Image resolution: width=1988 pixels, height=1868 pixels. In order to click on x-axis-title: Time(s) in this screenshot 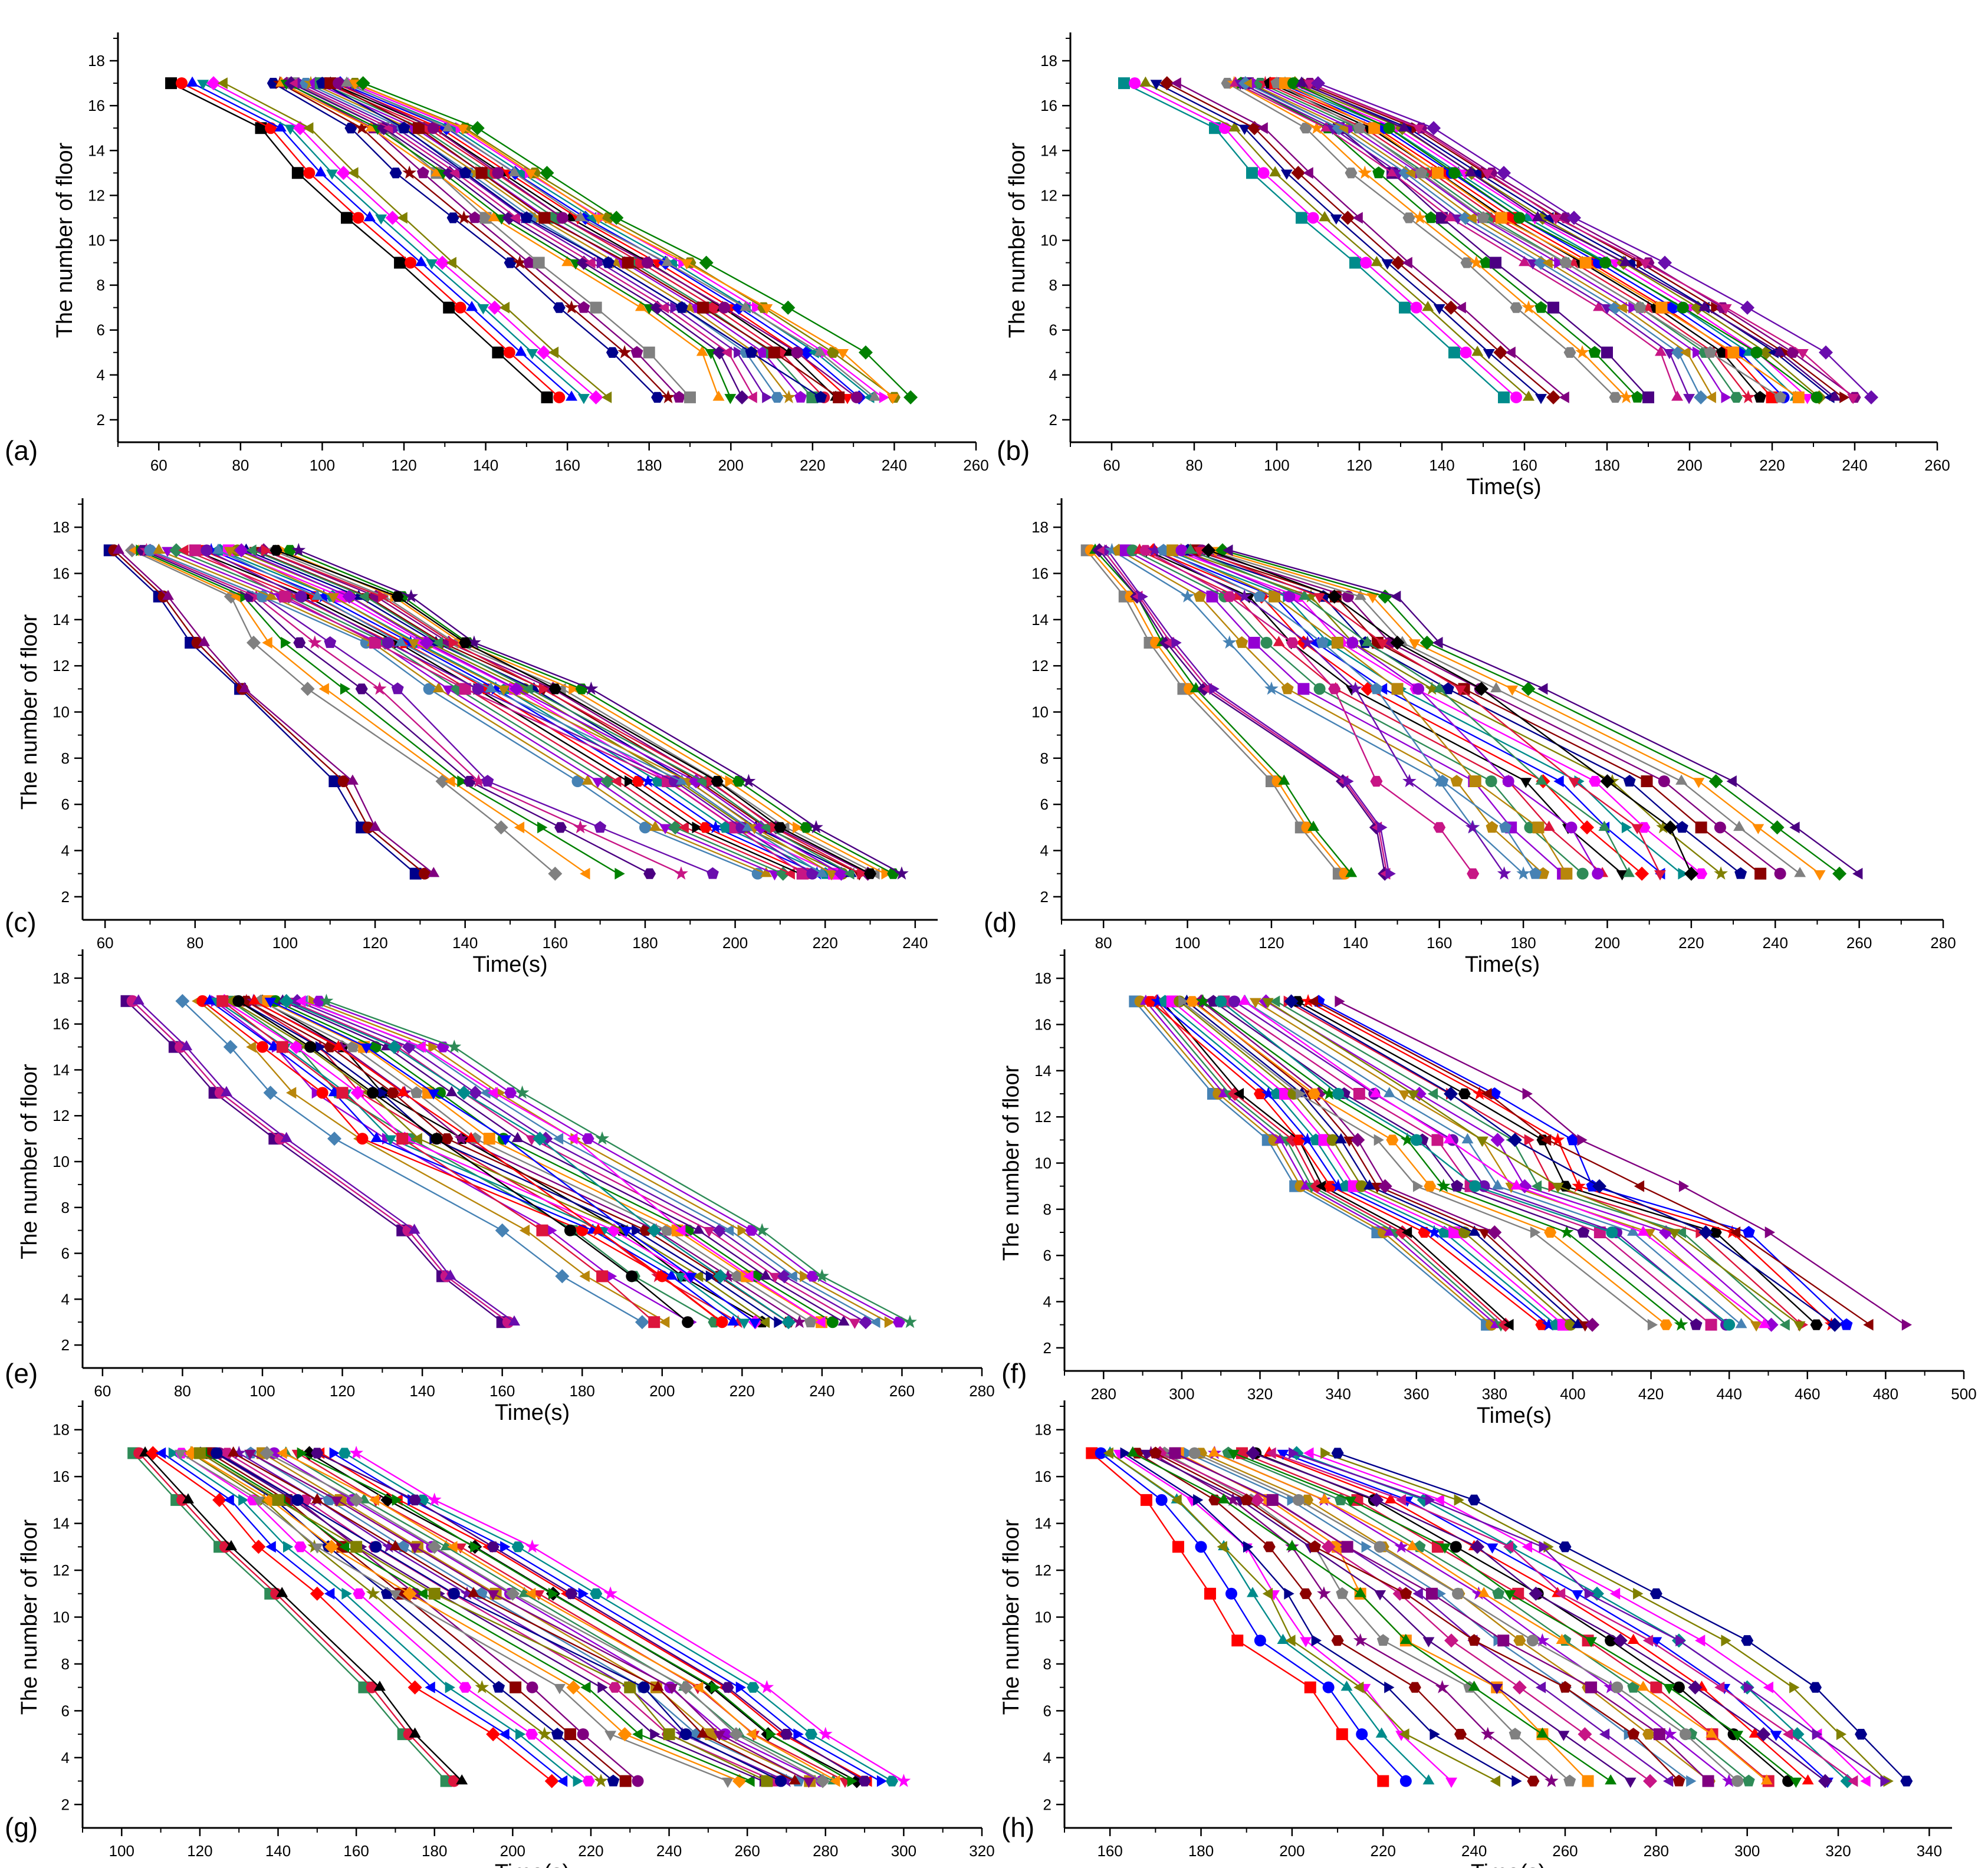, I will do `click(1503, 487)`.